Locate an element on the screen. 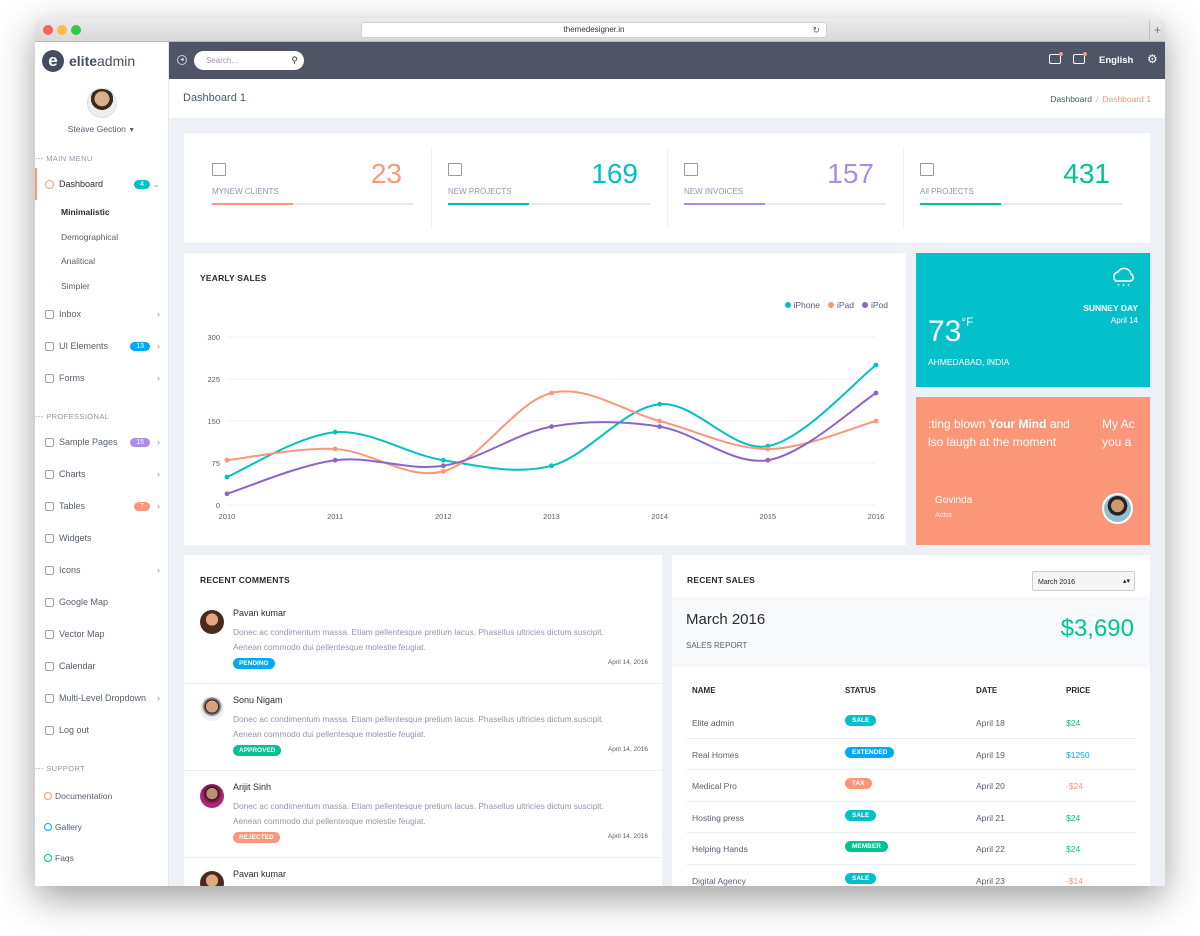 The width and height of the screenshot is (1200, 936). document-icon is located at coordinates (691, 169).